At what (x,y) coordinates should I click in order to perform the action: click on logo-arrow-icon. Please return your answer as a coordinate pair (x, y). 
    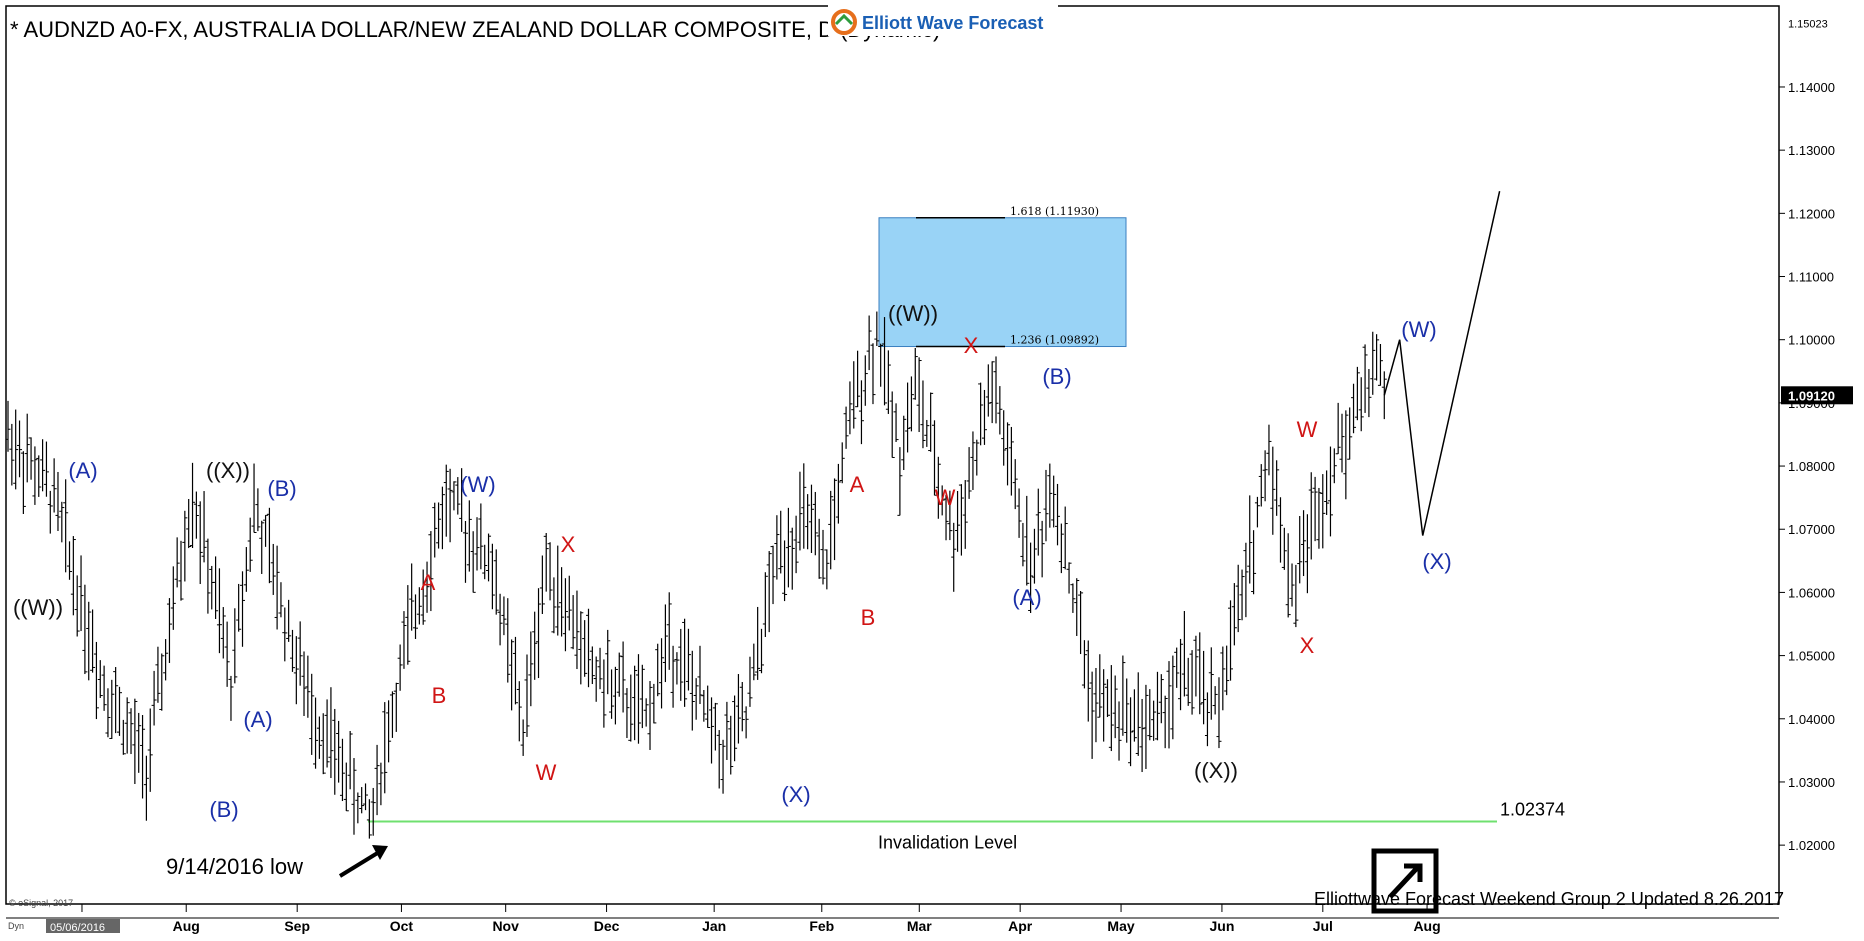
    Looking at the image, I should click on (844, 19).